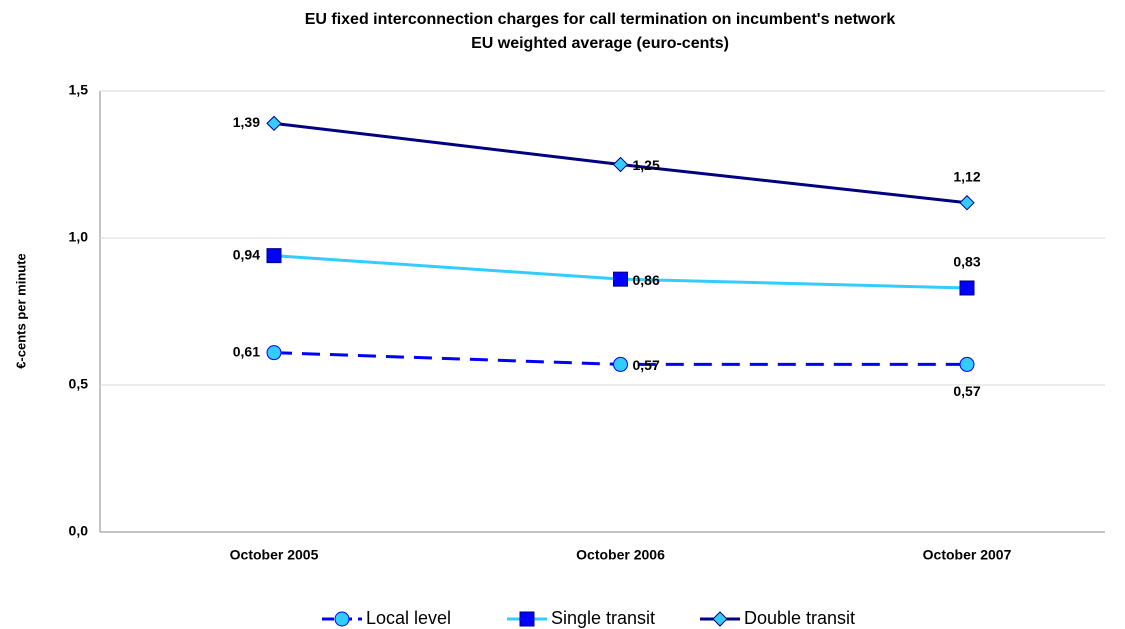 This screenshot has height=629, width=1125. What do you see at coordinates (408, 618) in the screenshot?
I see `legend-label: Local level` at bounding box center [408, 618].